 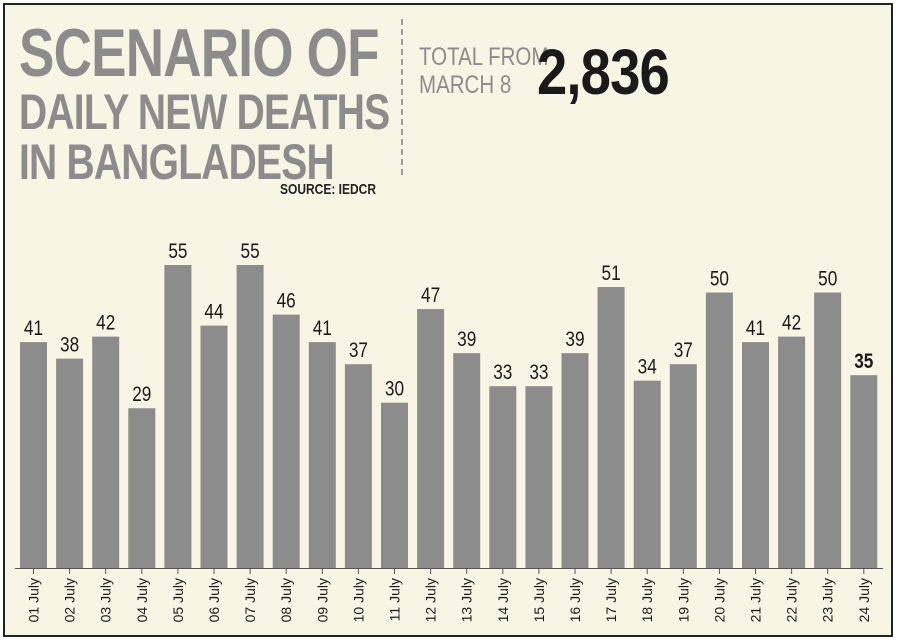 I want to click on value-label-9: 41, so click(x=322, y=329).